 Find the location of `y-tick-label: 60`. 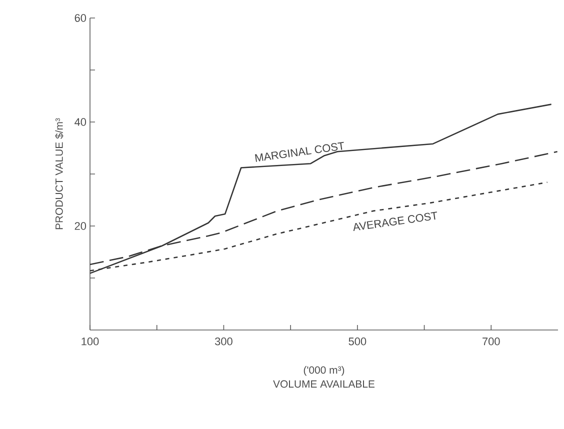

y-tick-label: 60 is located at coordinates (80, 18).